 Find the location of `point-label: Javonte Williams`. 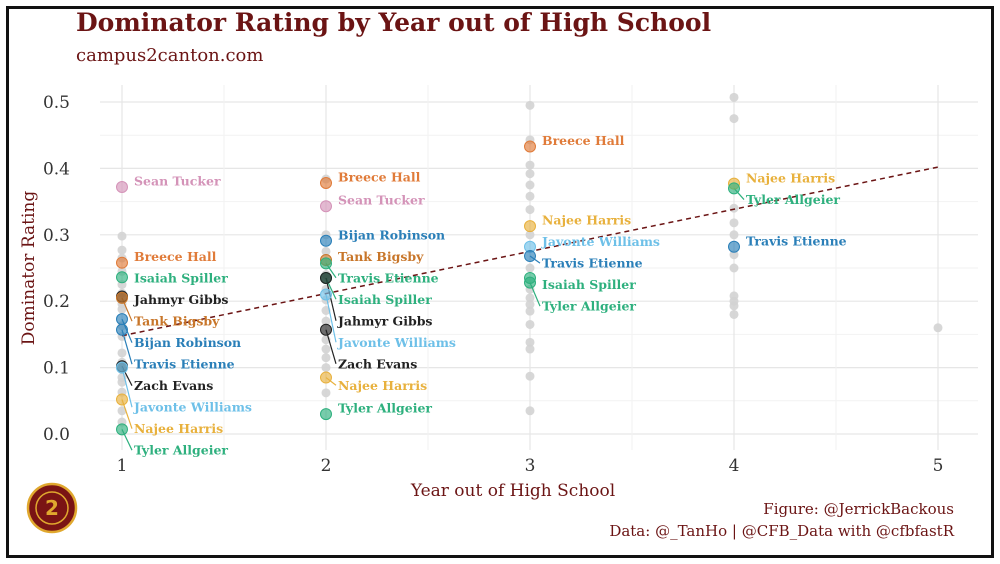

point-label: Javonte Williams is located at coordinates (600, 241).